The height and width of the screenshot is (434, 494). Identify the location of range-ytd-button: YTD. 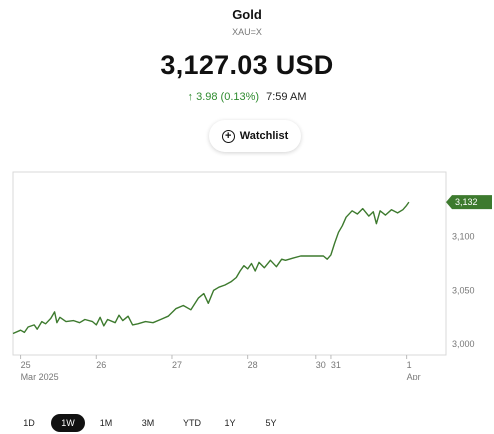
(192, 423).